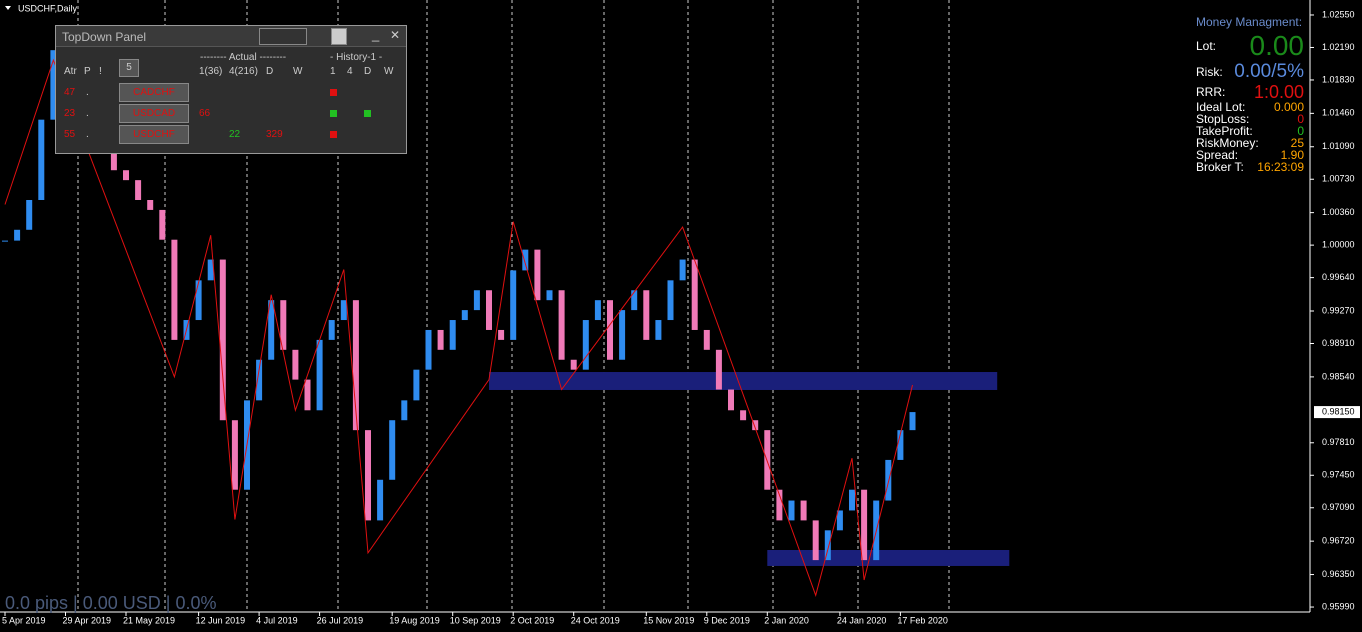  I want to click on atr-value: 47, so click(70, 92).